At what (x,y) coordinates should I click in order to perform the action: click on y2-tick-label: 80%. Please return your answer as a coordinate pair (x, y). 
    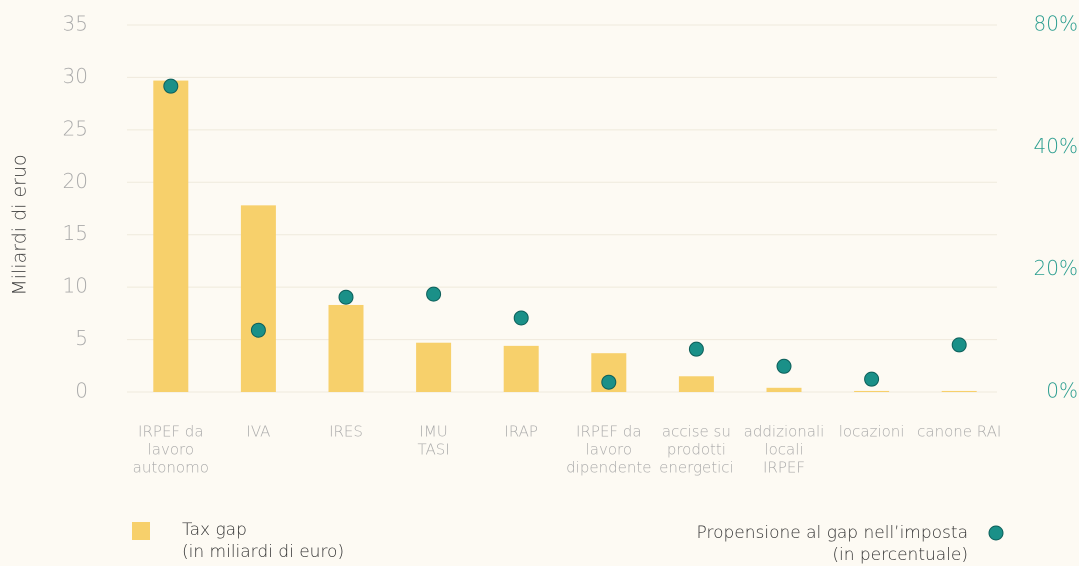
    Looking at the image, I should click on (1056, 24).